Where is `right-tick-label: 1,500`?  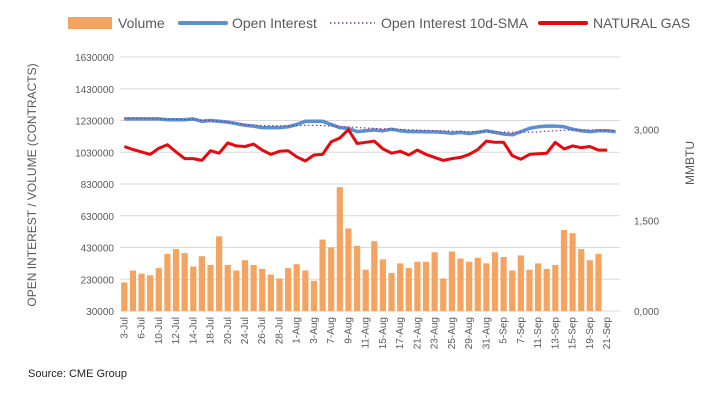
right-tick-label: 1,500 is located at coordinates (646, 221).